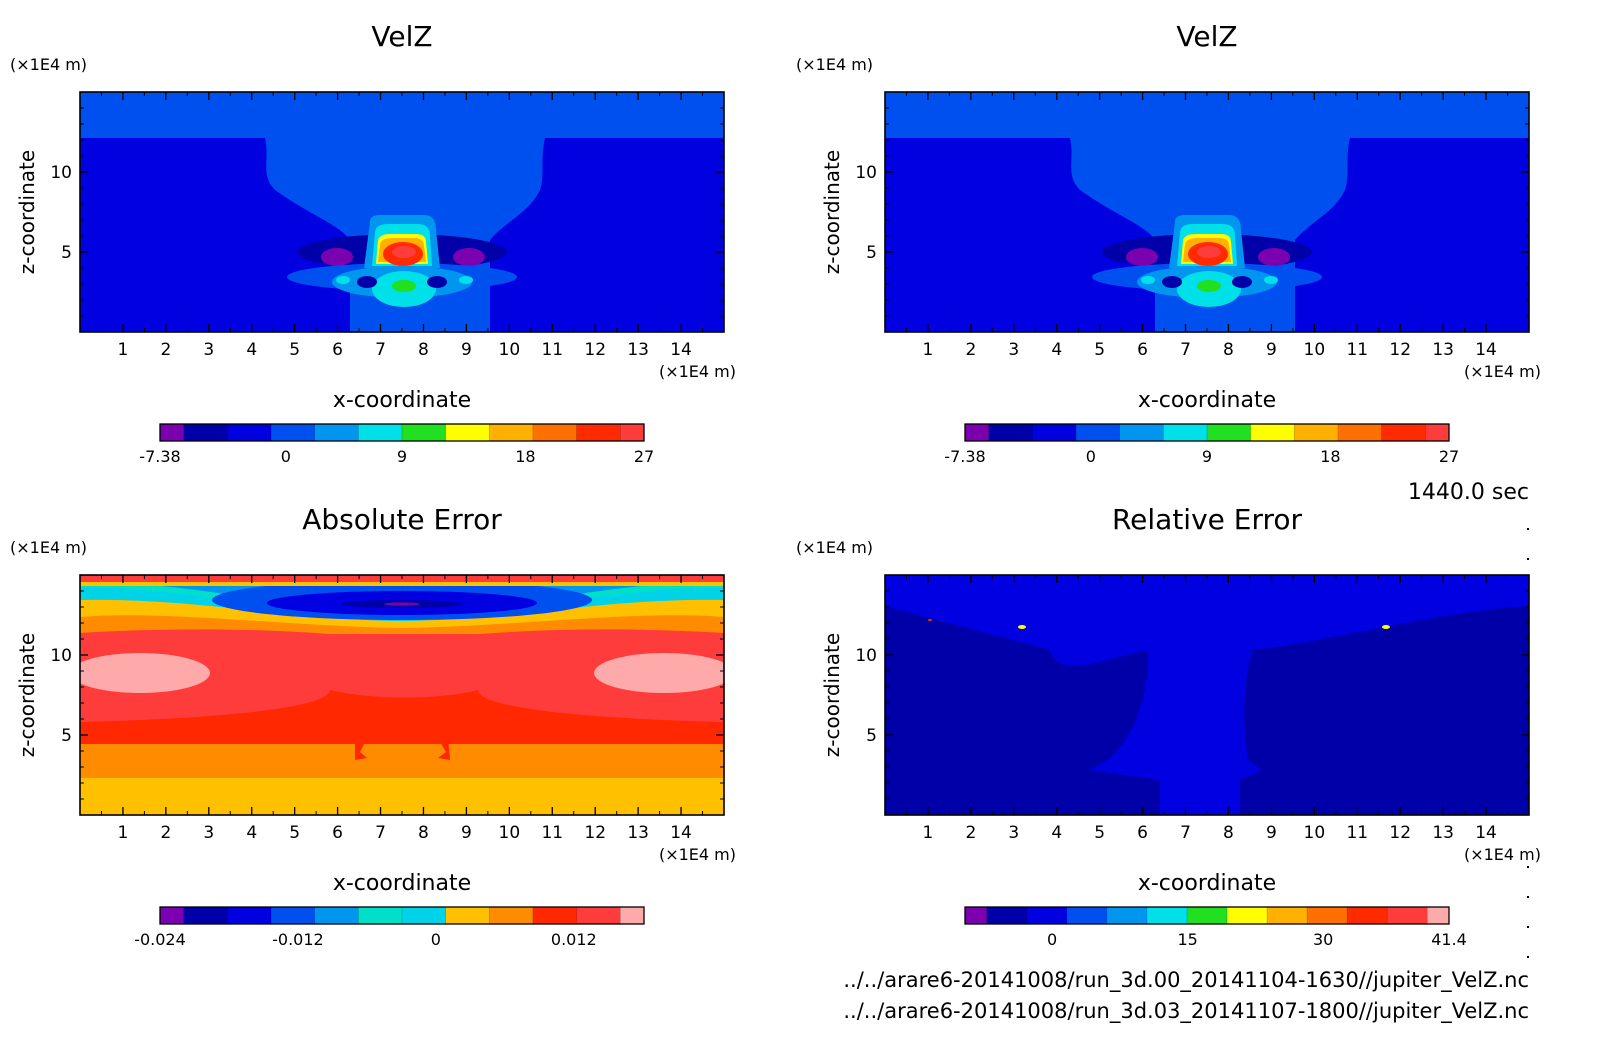 The image size is (1604, 1054). What do you see at coordinates (1206, 36) in the screenshot?
I see `panel-title: VelZ` at bounding box center [1206, 36].